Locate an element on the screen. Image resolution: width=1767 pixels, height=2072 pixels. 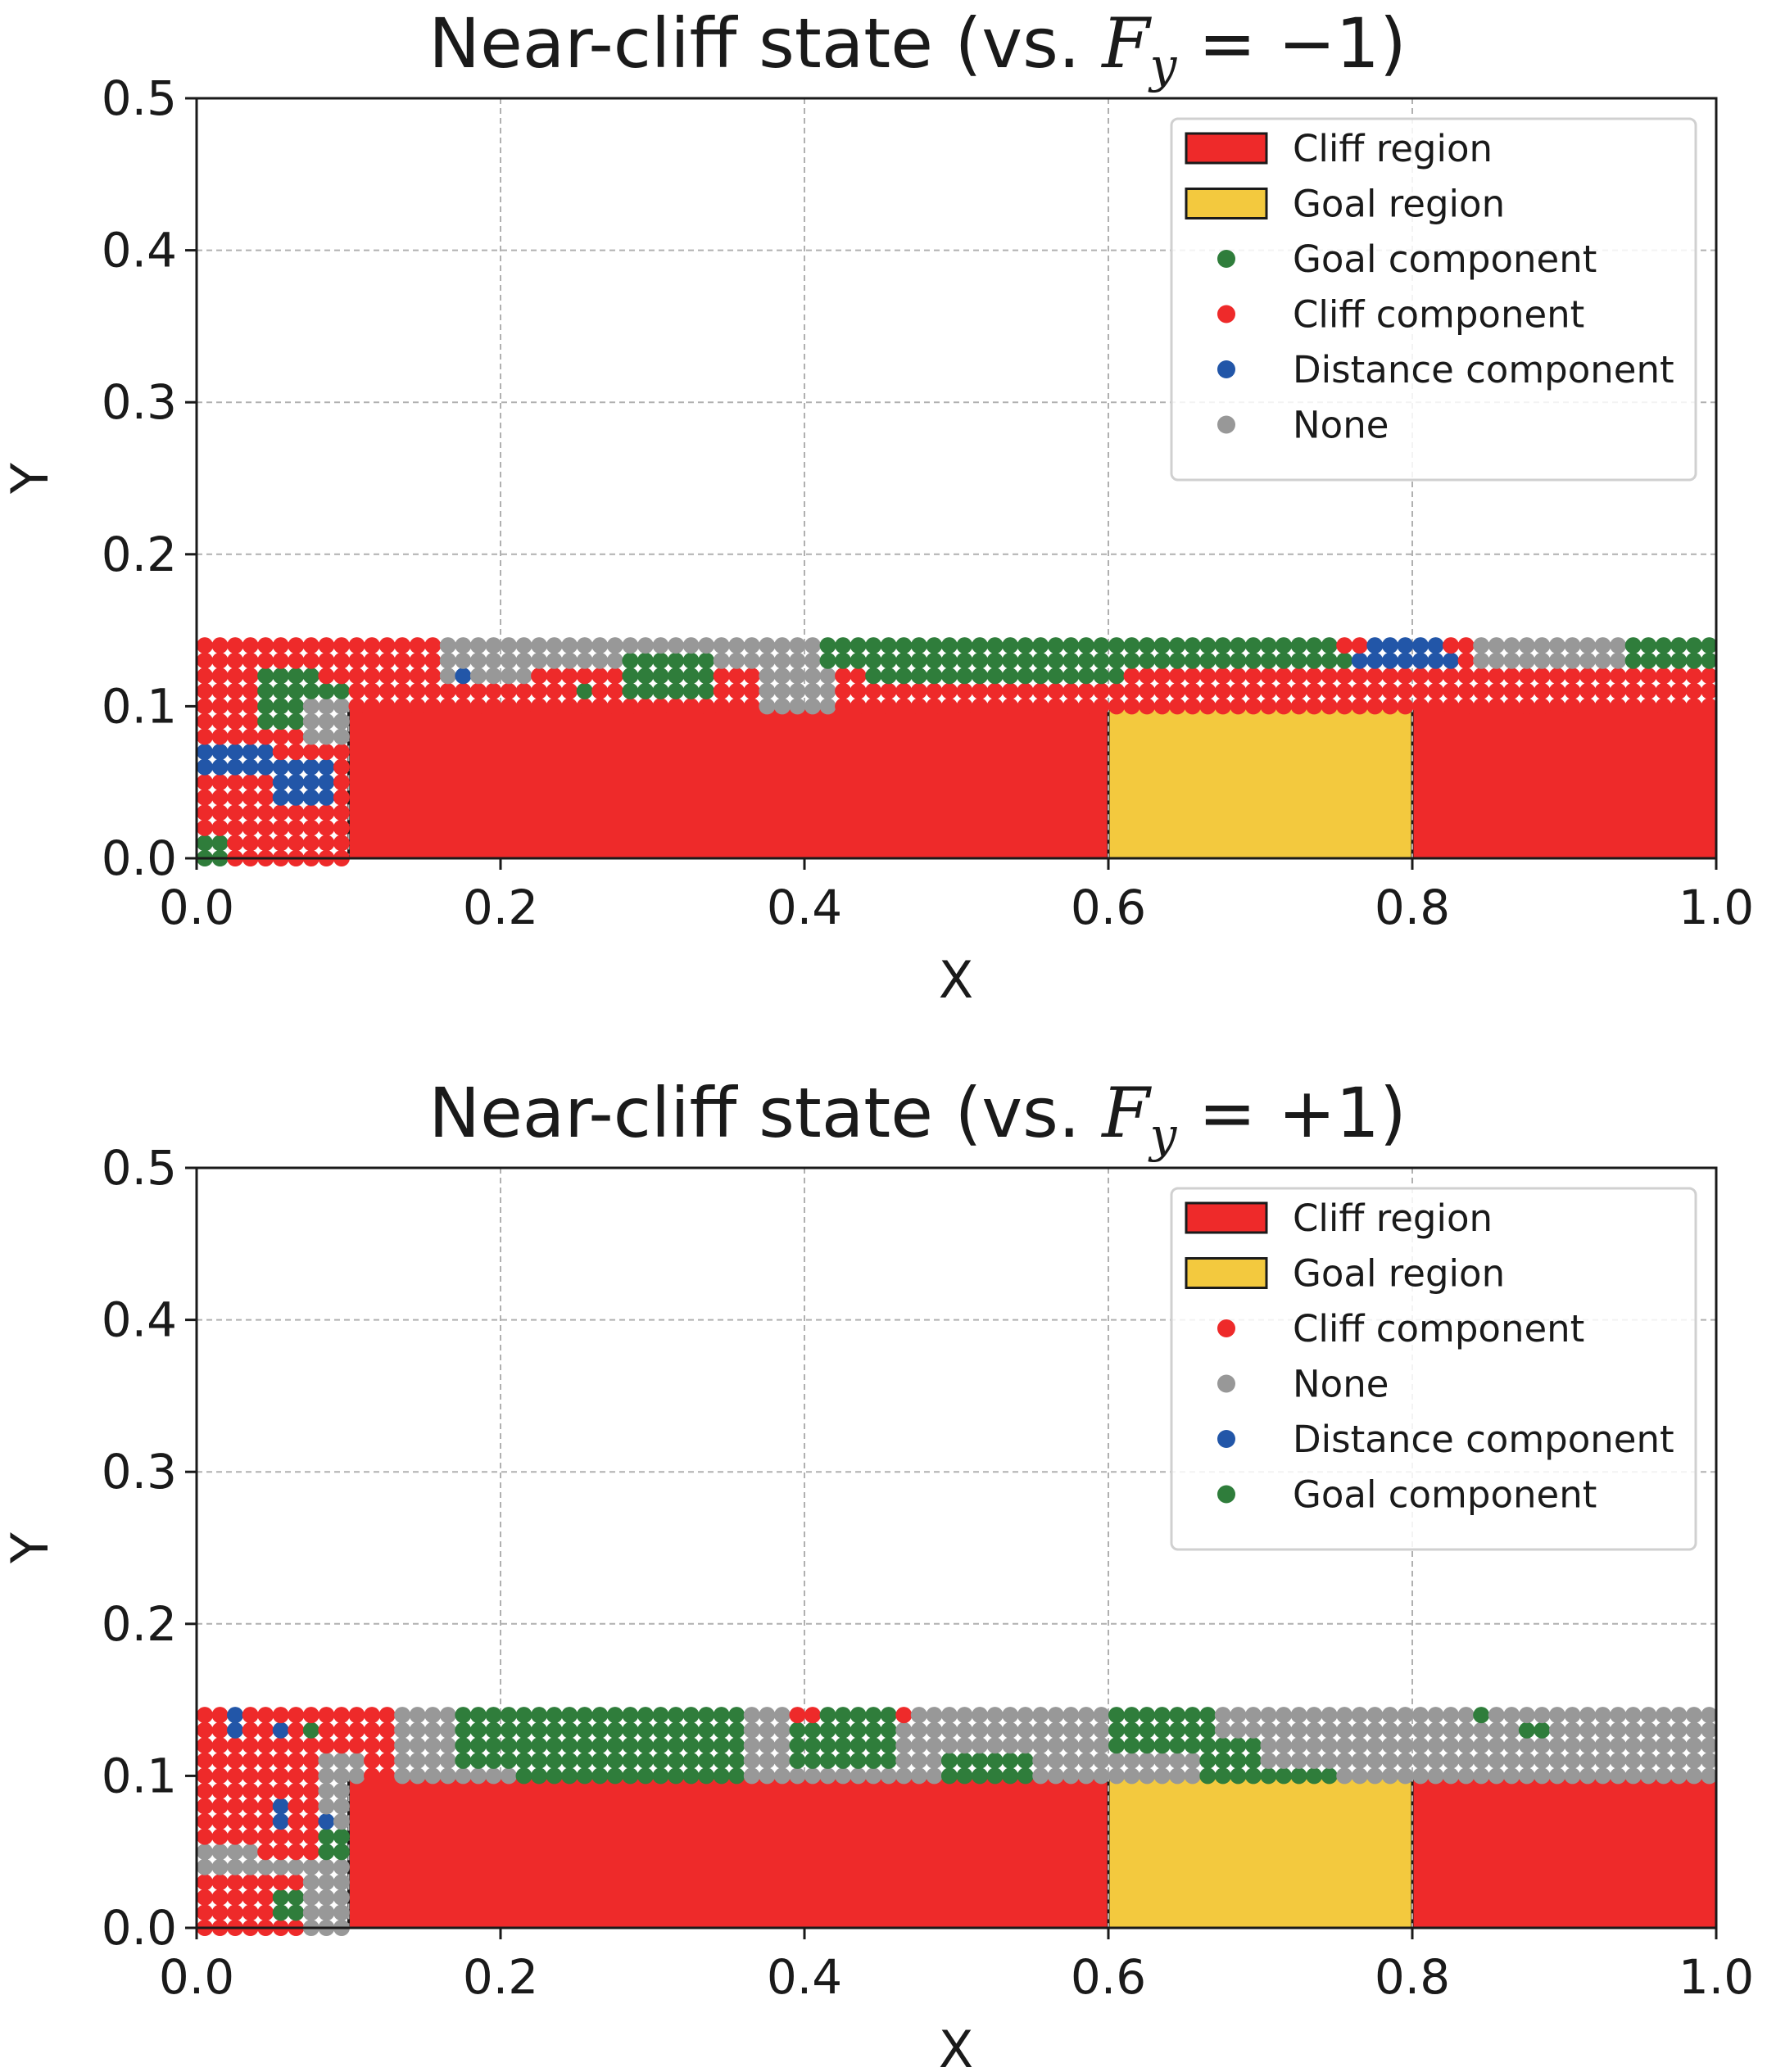
x-tick-label: 0.0 is located at coordinates (197, 1977).